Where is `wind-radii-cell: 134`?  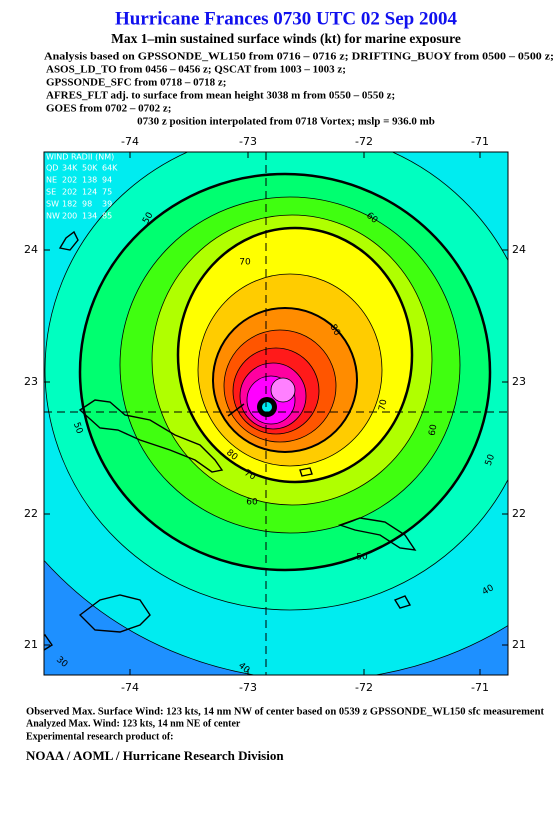 wind-radii-cell: 134 is located at coordinates (89, 216).